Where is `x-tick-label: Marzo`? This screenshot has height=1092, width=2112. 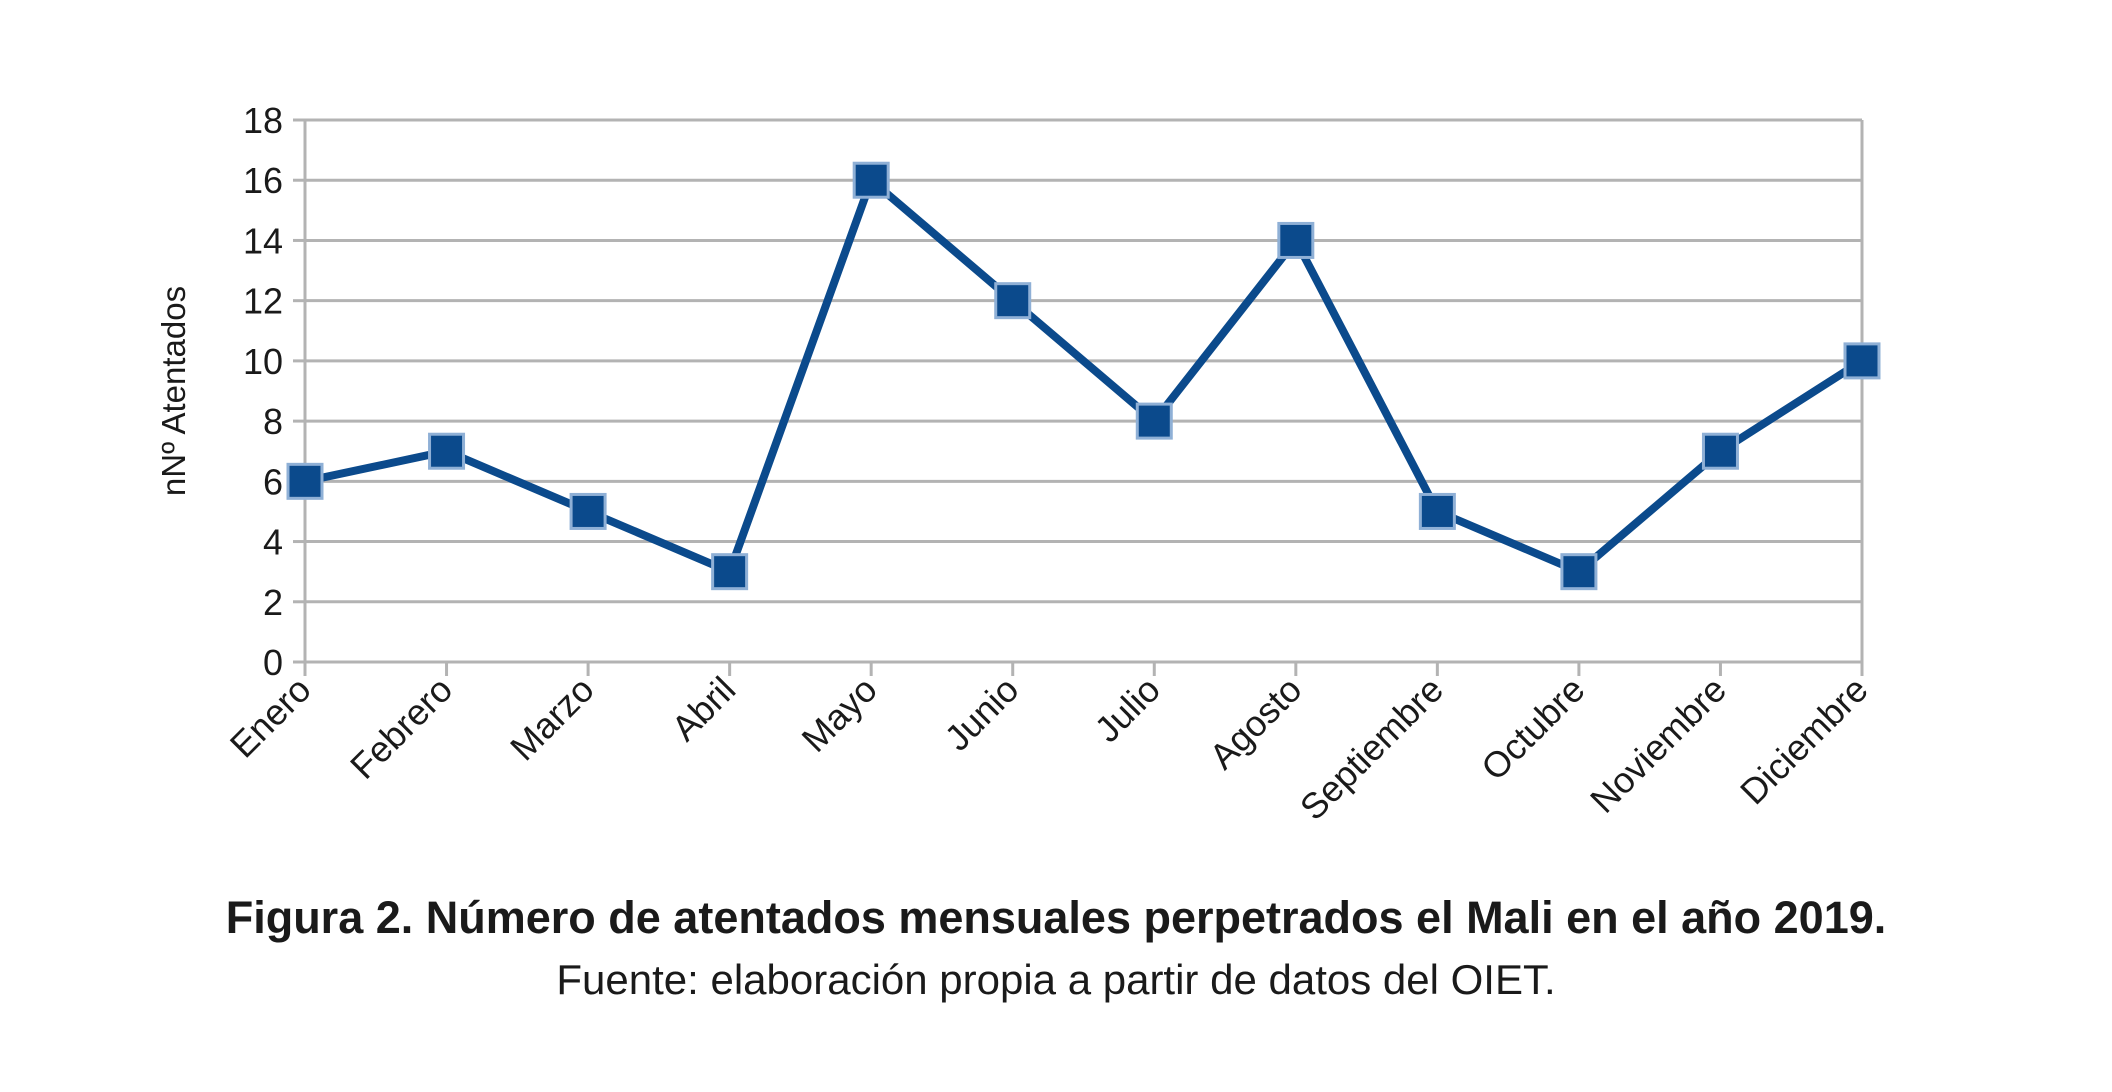
x-tick-label: Marzo is located at coordinates (552, 719).